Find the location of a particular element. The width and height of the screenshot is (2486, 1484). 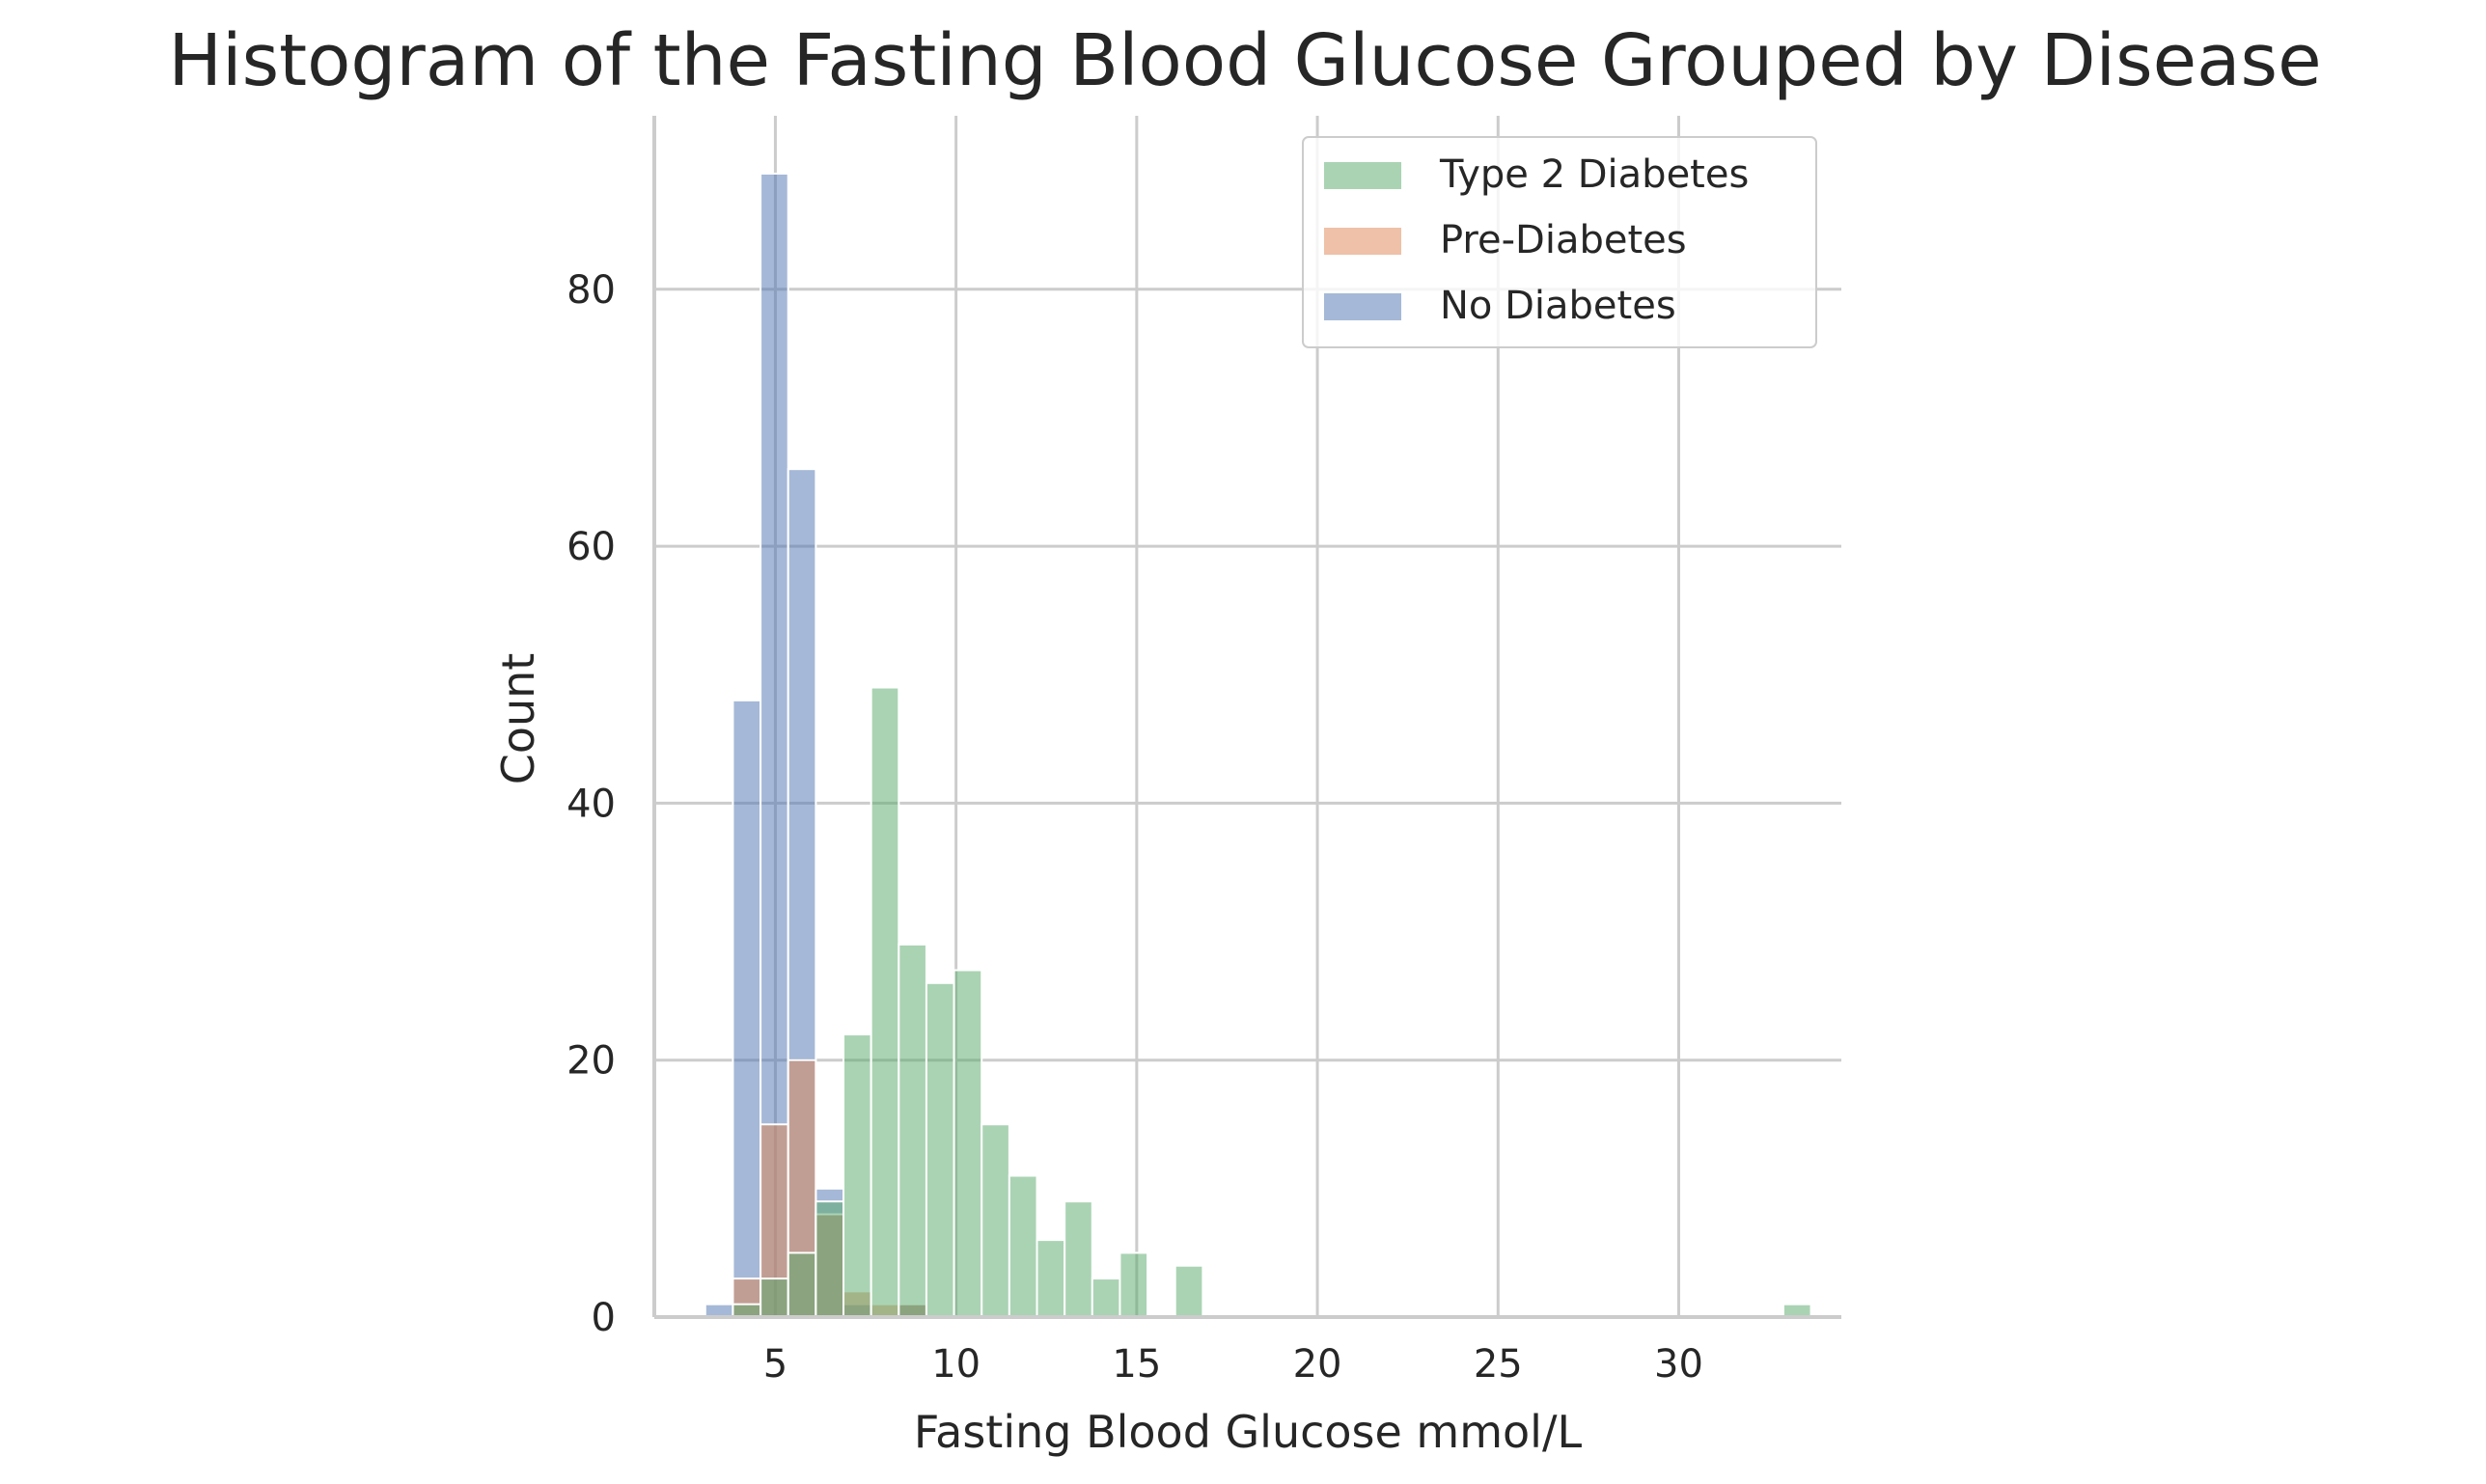

x-tick-label: 5 is located at coordinates (775, 1364).